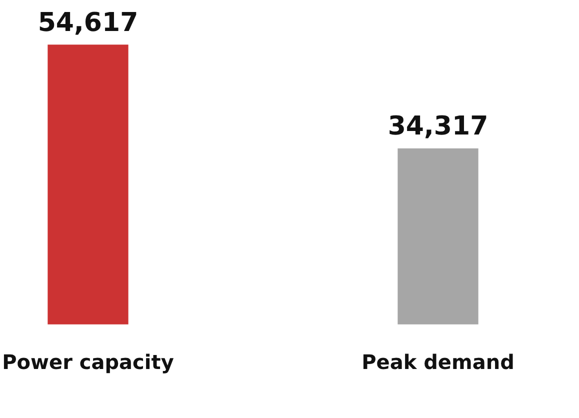 Image resolution: width=579 pixels, height=418 pixels. What do you see at coordinates (88, 23) in the screenshot?
I see `data-label: 54,617` at bounding box center [88, 23].